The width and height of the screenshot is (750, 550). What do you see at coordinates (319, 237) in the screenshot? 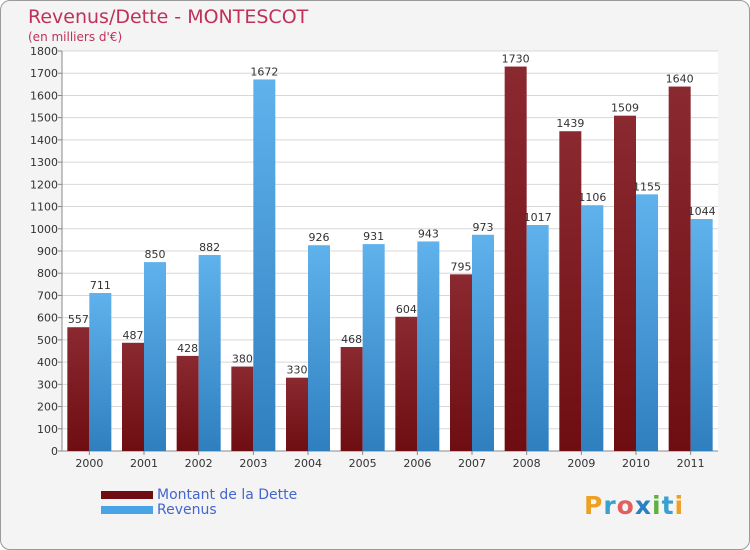
I see `data-label-revenus: 926` at bounding box center [319, 237].